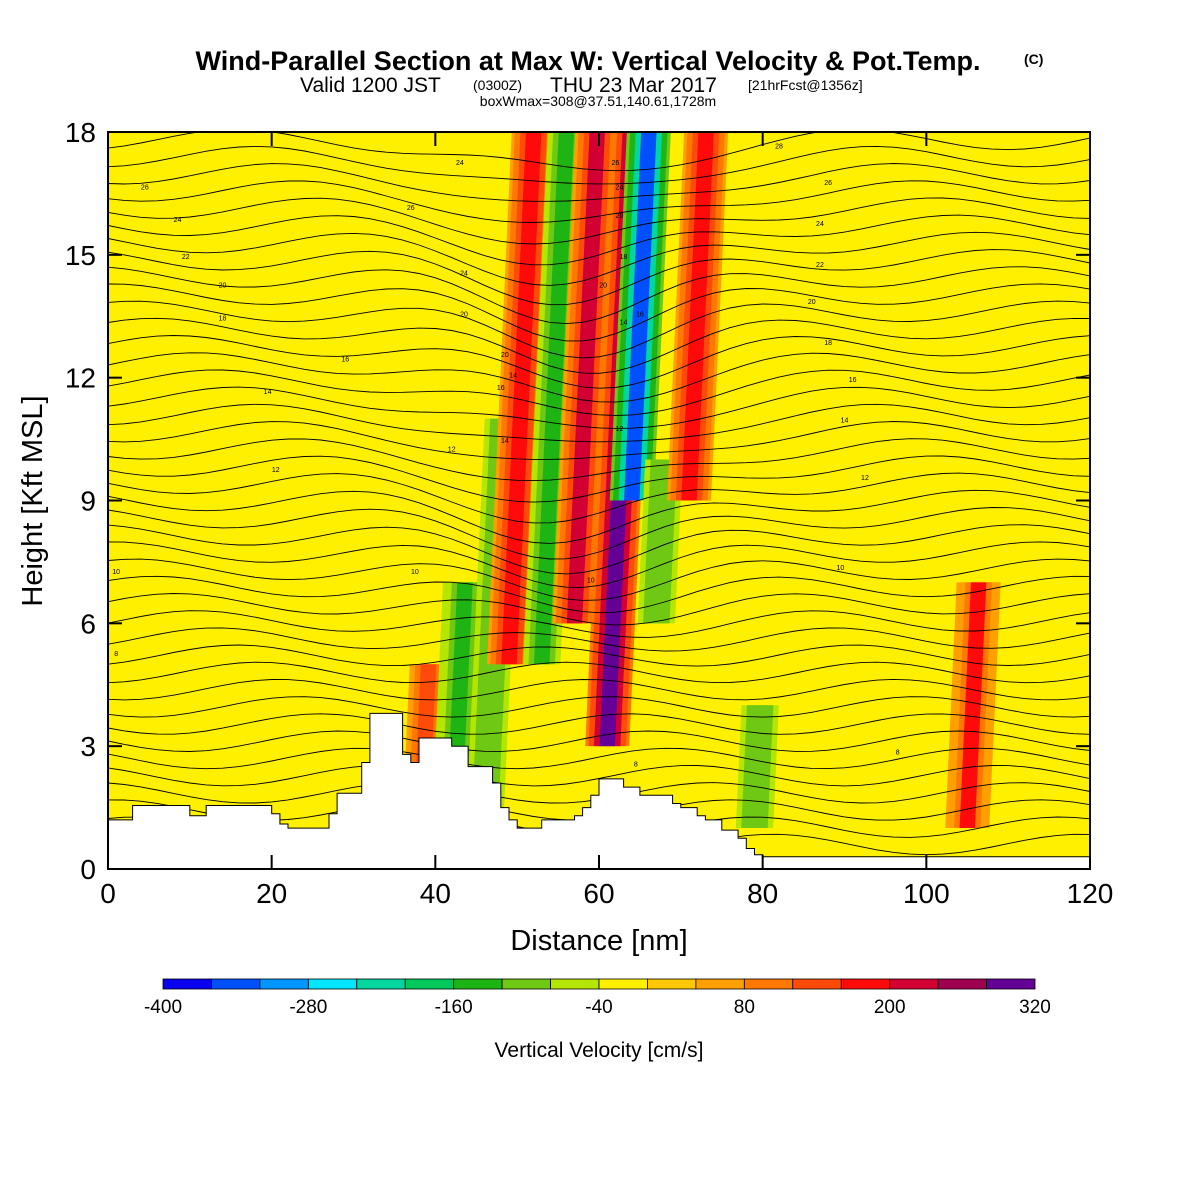 This screenshot has height=1200, width=1200. Describe the element at coordinates (108, 893) in the screenshot. I see `x-tick-label: 0` at that location.